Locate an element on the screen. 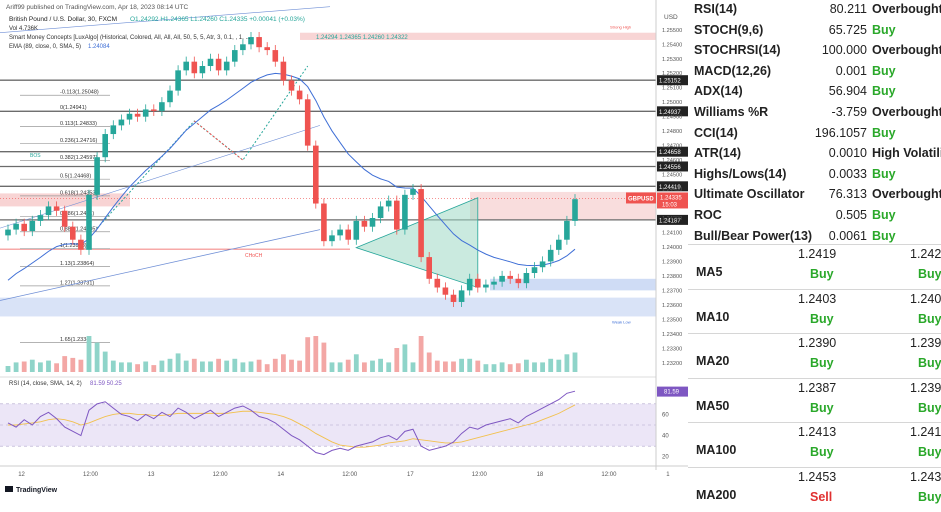  strong-high-label: Strong High is located at coordinates (620, 26).